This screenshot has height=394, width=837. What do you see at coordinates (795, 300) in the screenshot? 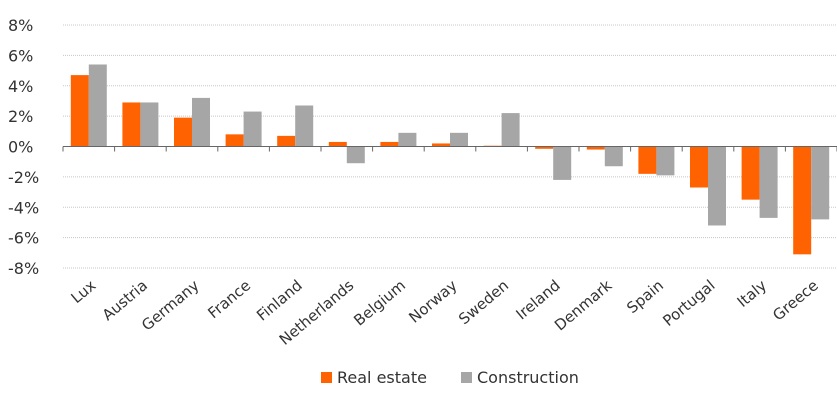
I see `x-tick-label: Greece` at bounding box center [795, 300].